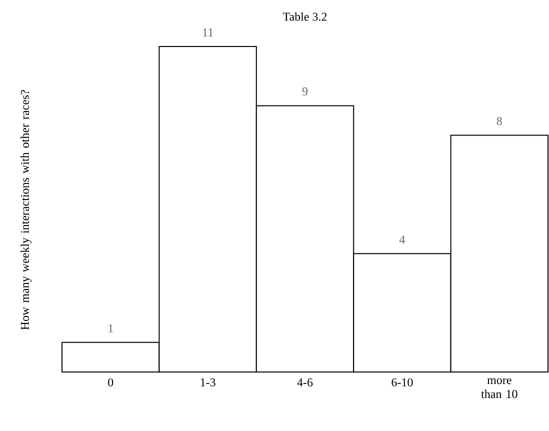 The image size is (549, 431). What do you see at coordinates (26, 210) in the screenshot?
I see `y-axis-title: How many weekly interactions with other races?` at bounding box center [26, 210].